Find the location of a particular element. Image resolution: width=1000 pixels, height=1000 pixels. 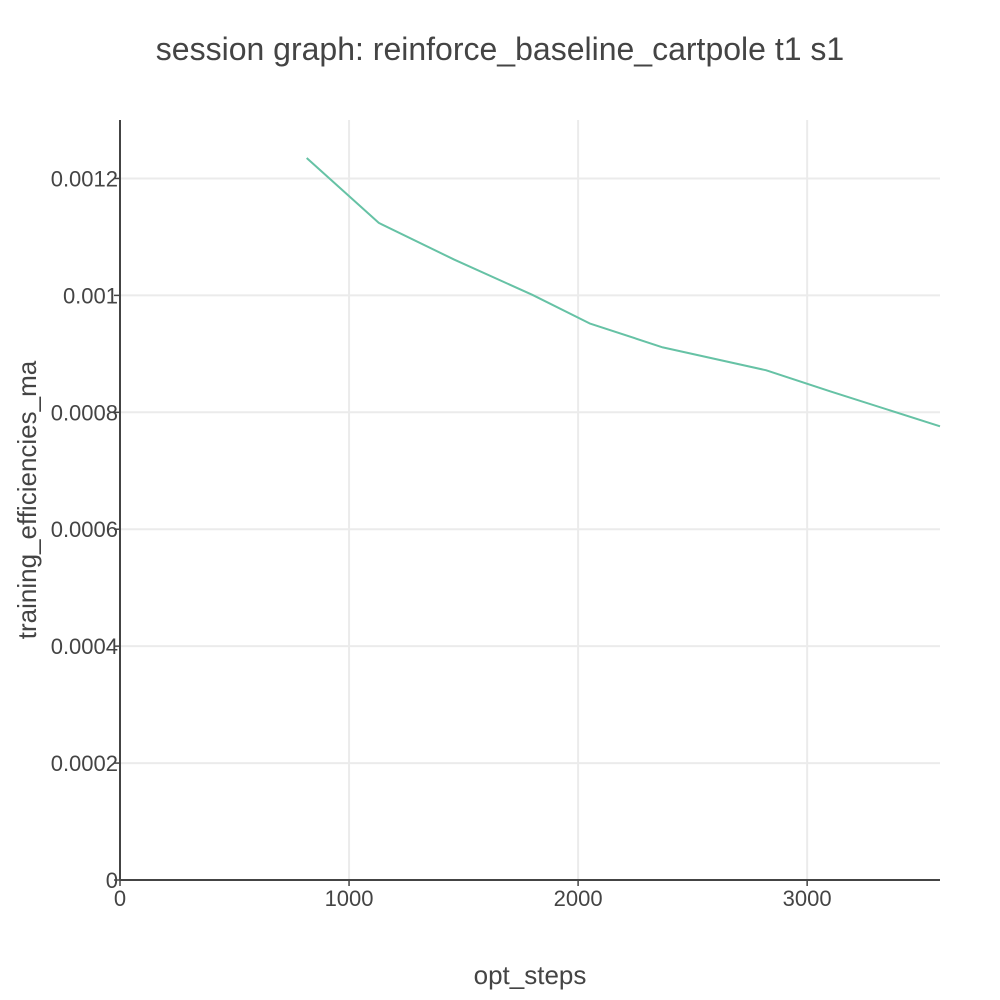

y-tick-label: 0 is located at coordinates (112, 880).